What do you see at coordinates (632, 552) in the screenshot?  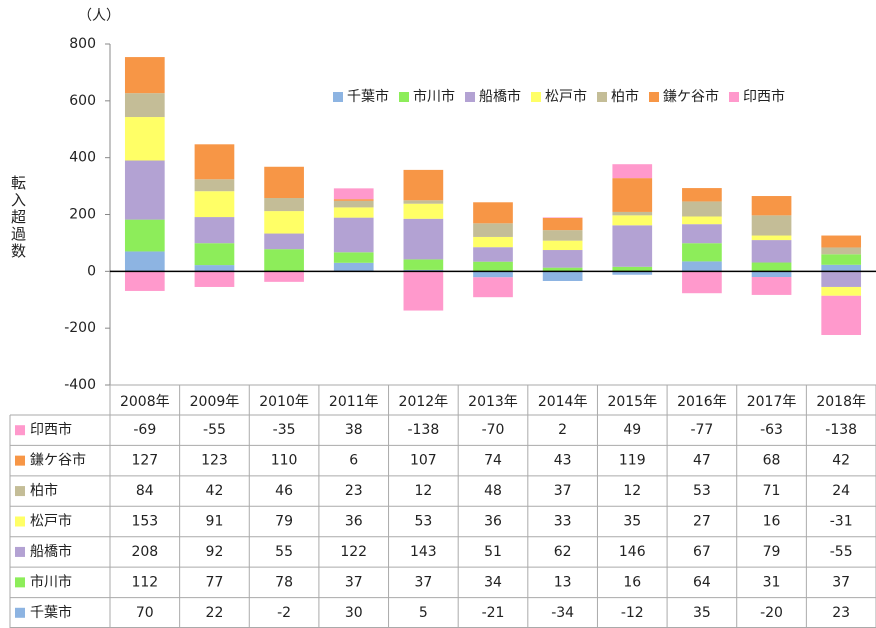 I see `table-cell: 146` at bounding box center [632, 552].